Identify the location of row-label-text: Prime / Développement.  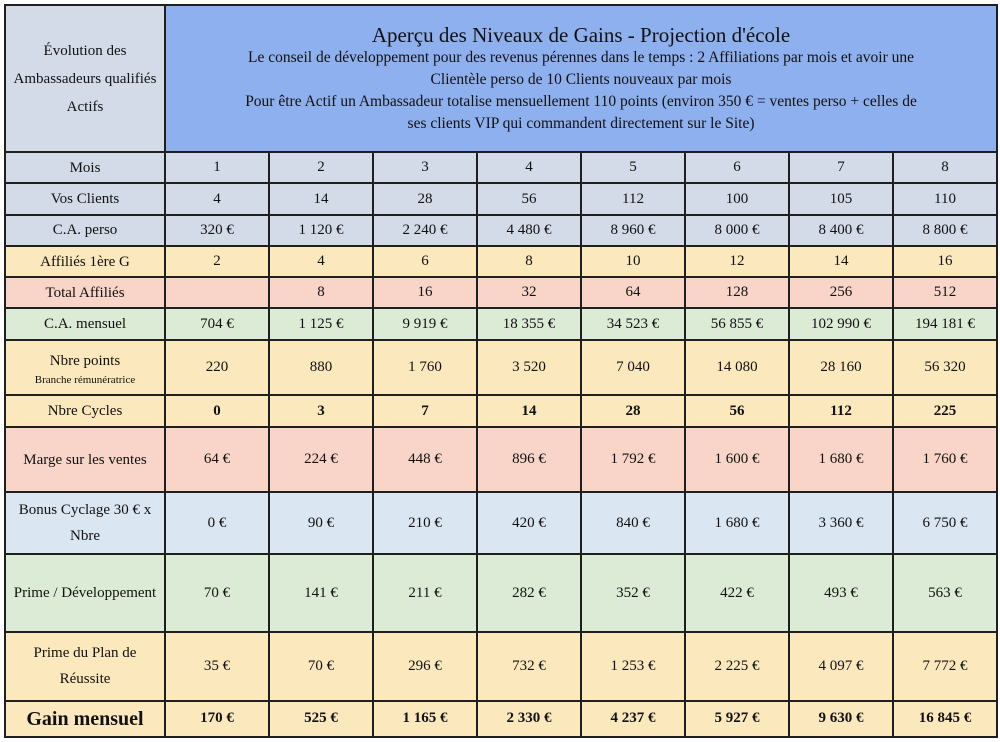
(85, 593).